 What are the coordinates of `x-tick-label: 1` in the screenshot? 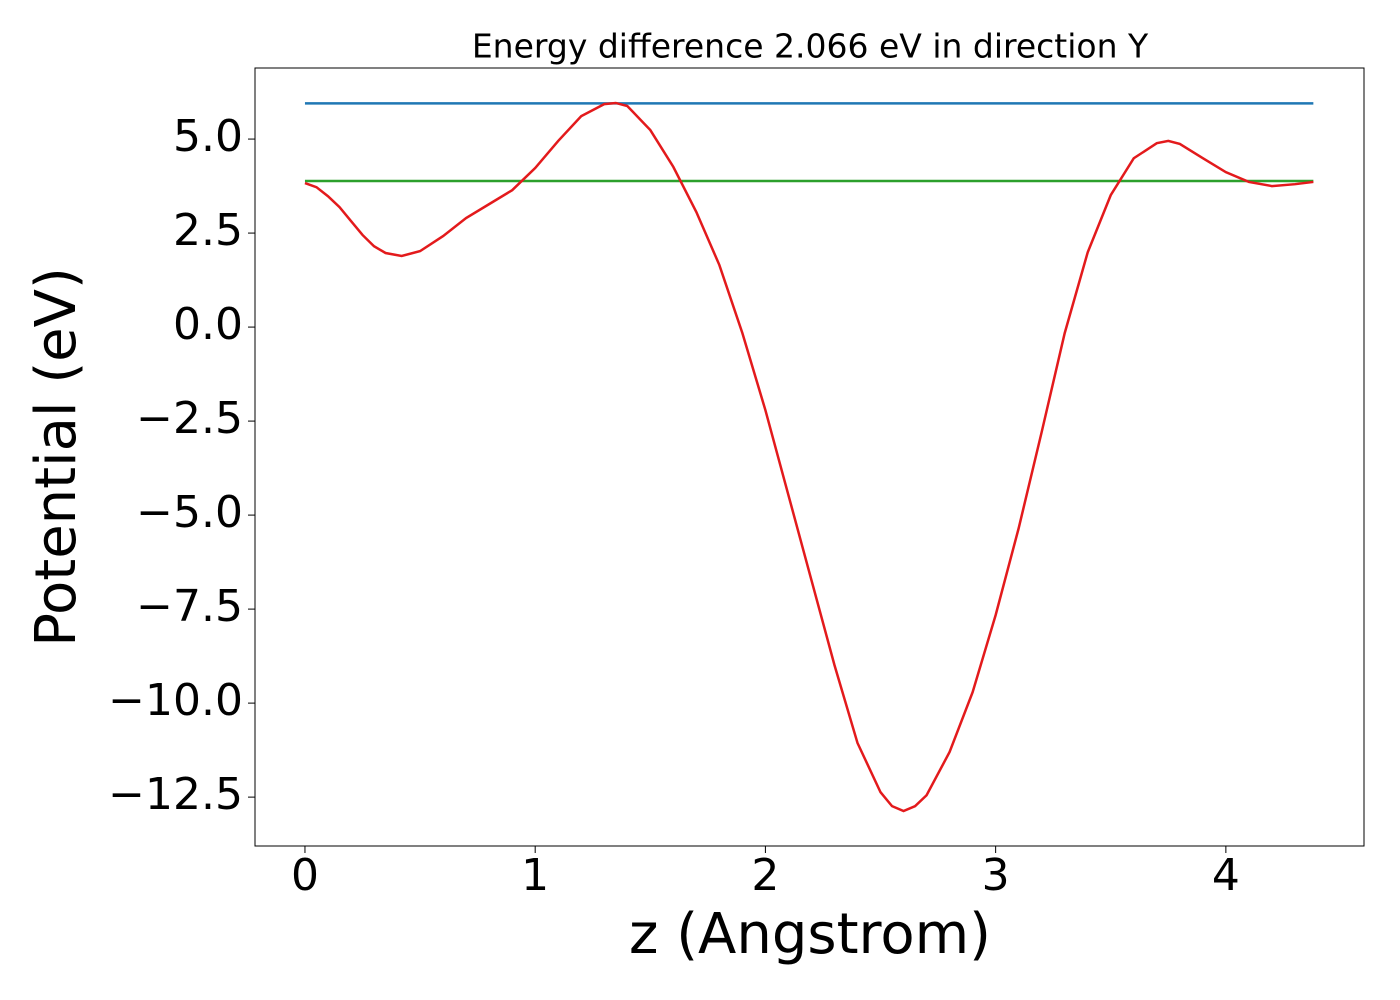 It's located at (535, 875).